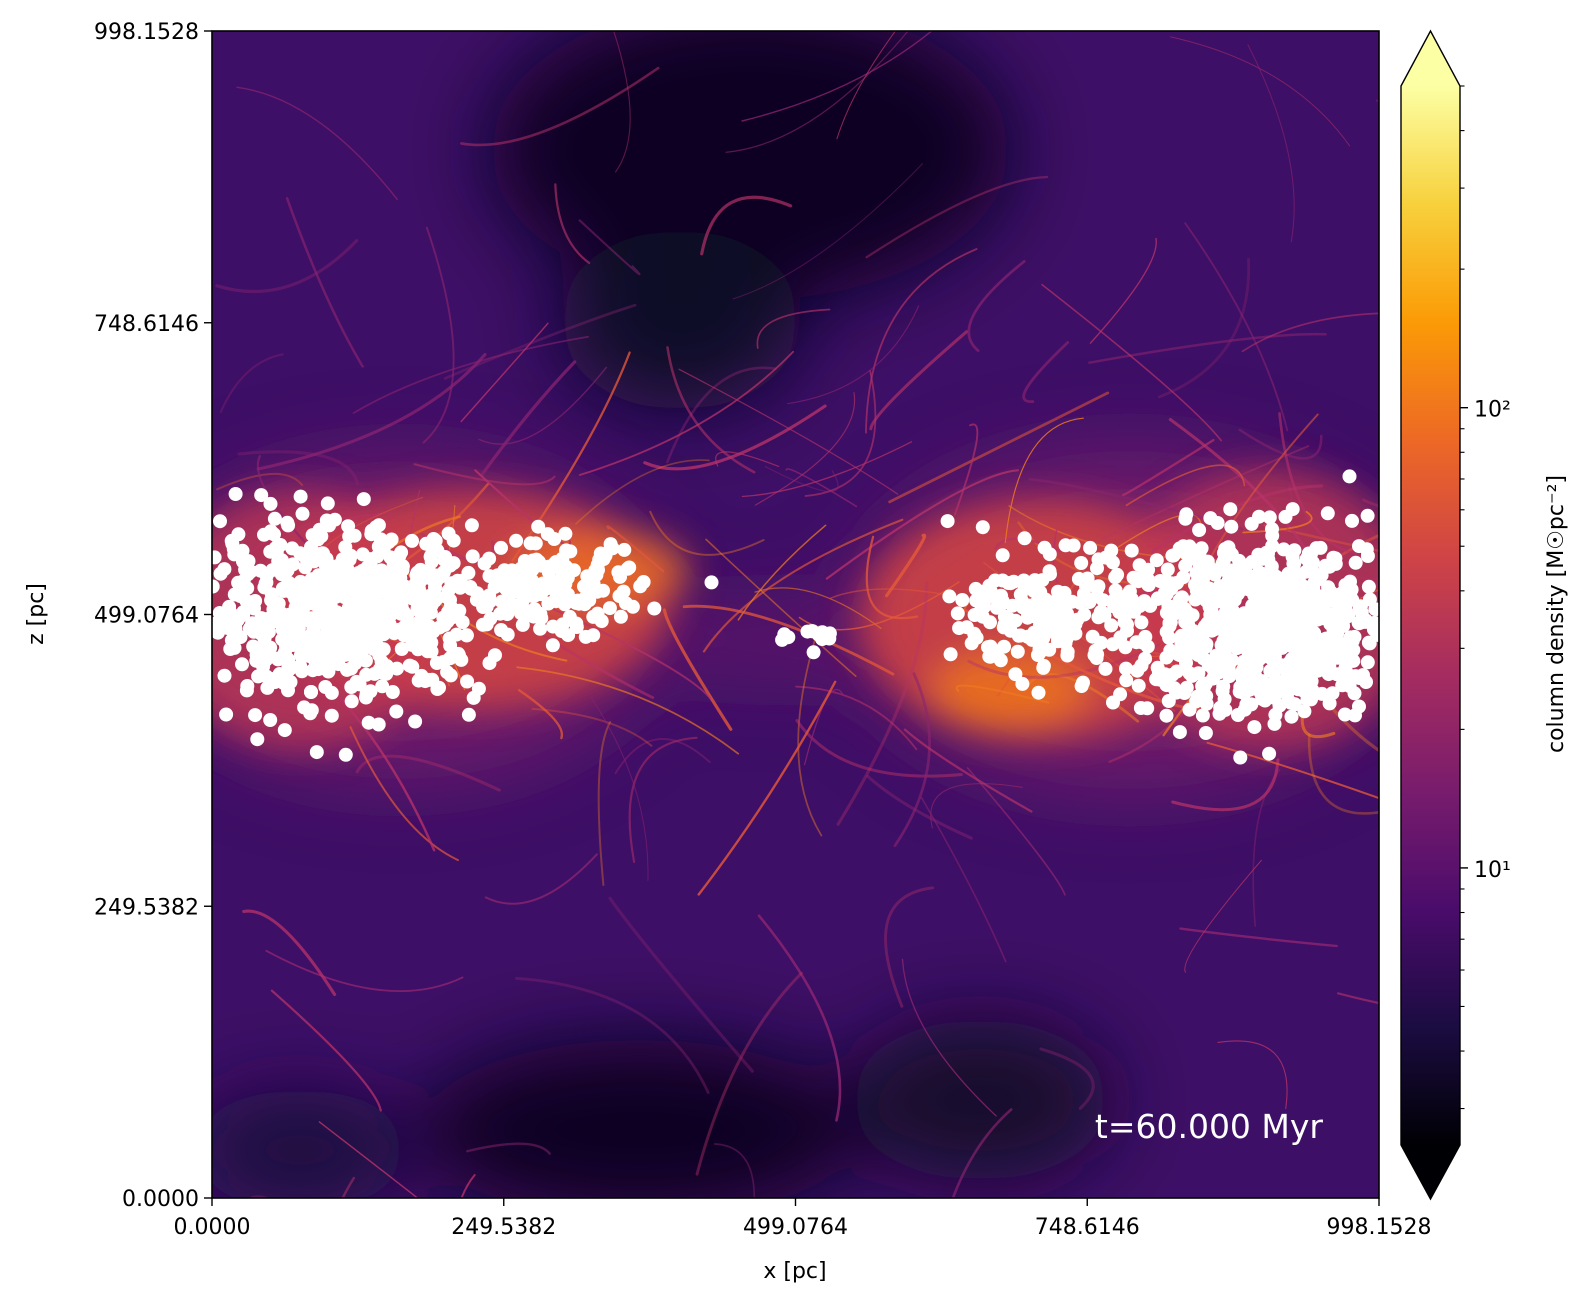  What do you see at coordinates (802, 1219) in the screenshot?
I see `x-axis: 0.0000 249.5382 499.0764 748.6146 998.1528` at bounding box center [802, 1219].